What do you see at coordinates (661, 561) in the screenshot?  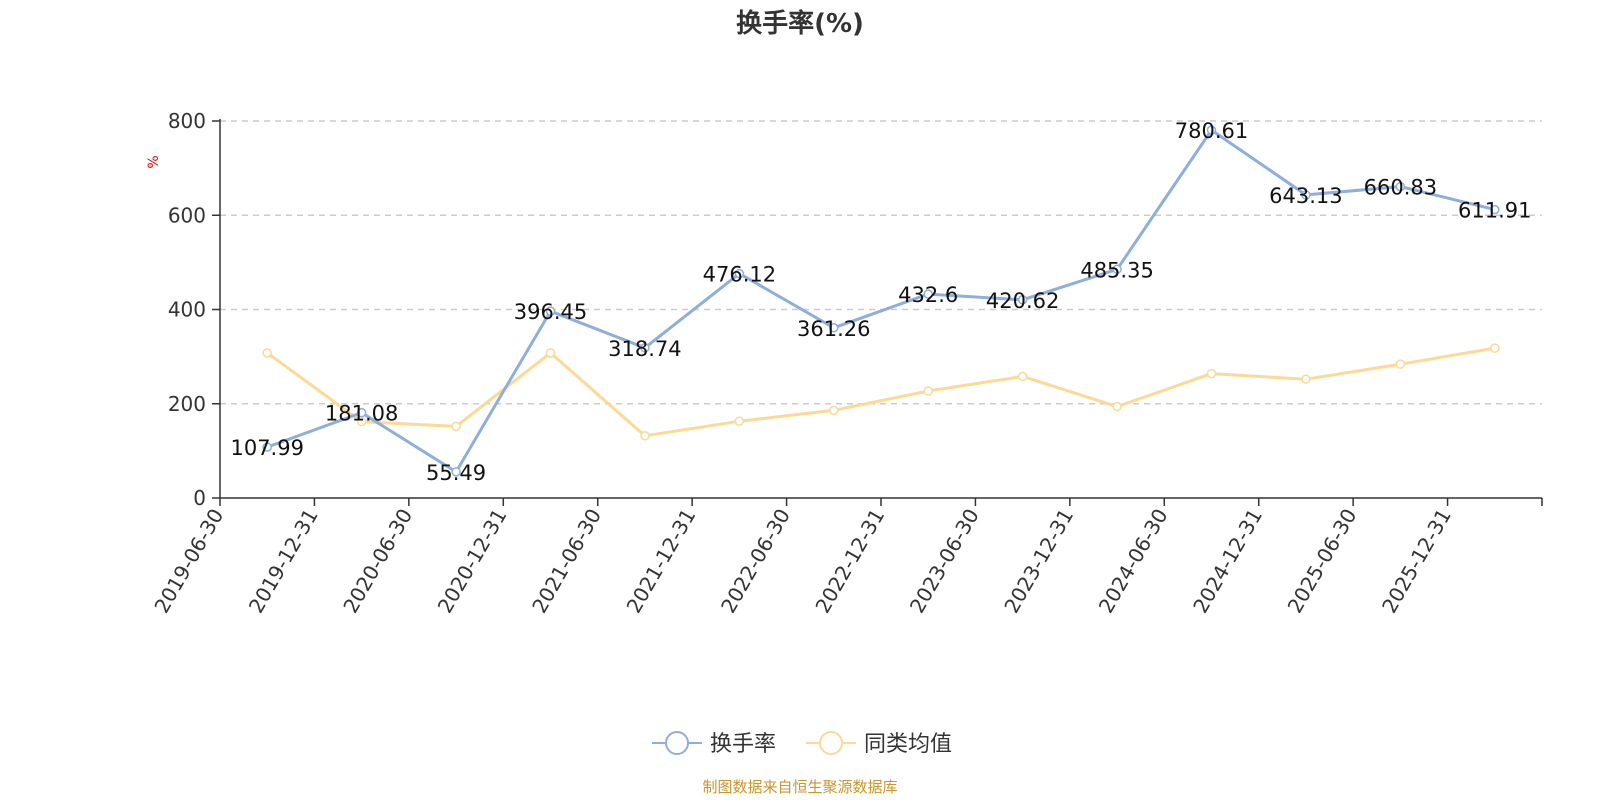 I see `x-tick-label: 2021-12-31` at bounding box center [661, 561].